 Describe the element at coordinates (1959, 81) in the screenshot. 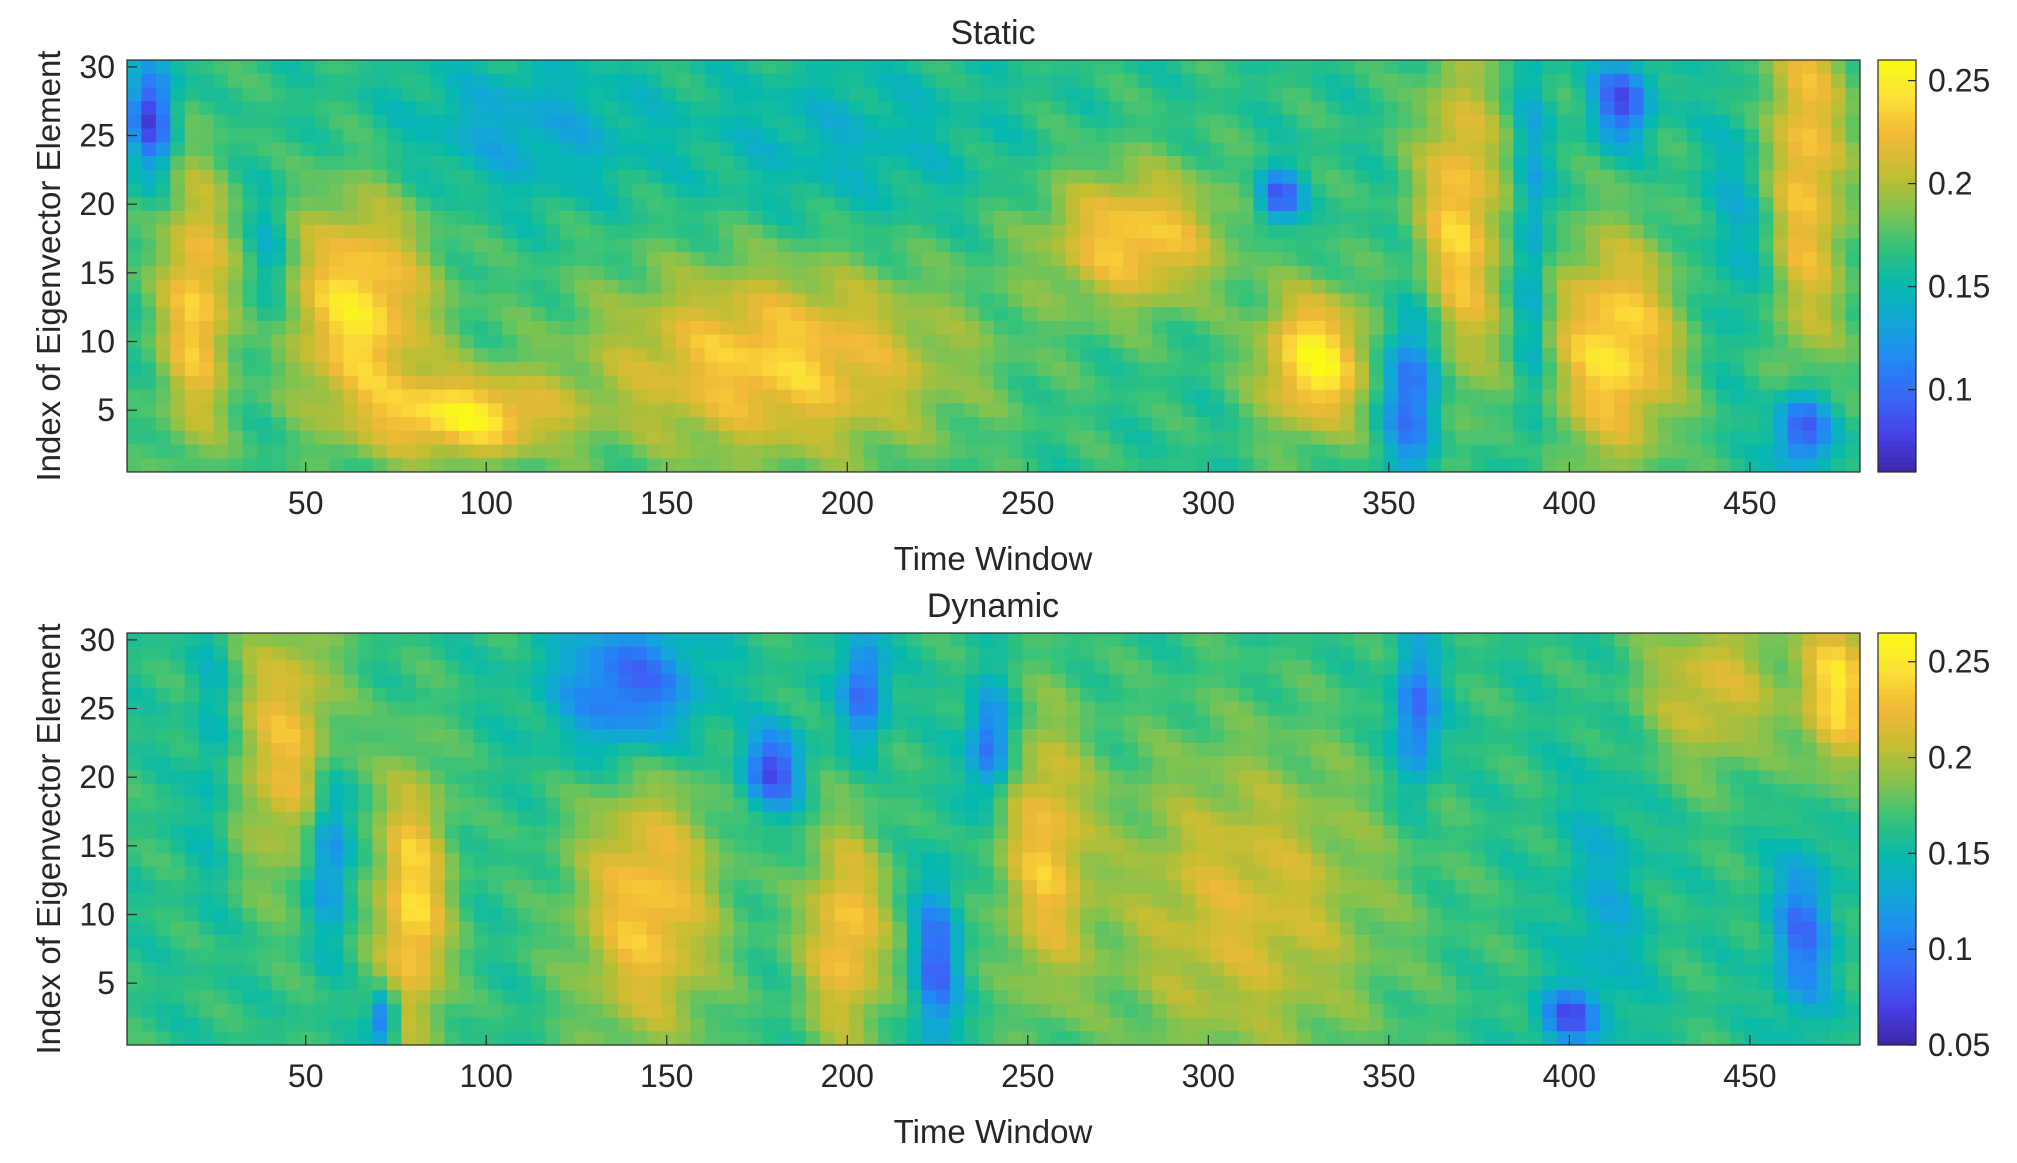

I see `colorbar-tick-label: 0.25` at that location.